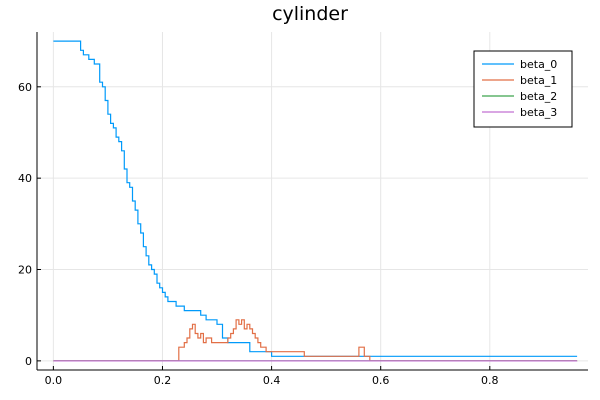 The image size is (600, 400). What do you see at coordinates (25, 178) in the screenshot?
I see `y-tick-label: 40` at bounding box center [25, 178].